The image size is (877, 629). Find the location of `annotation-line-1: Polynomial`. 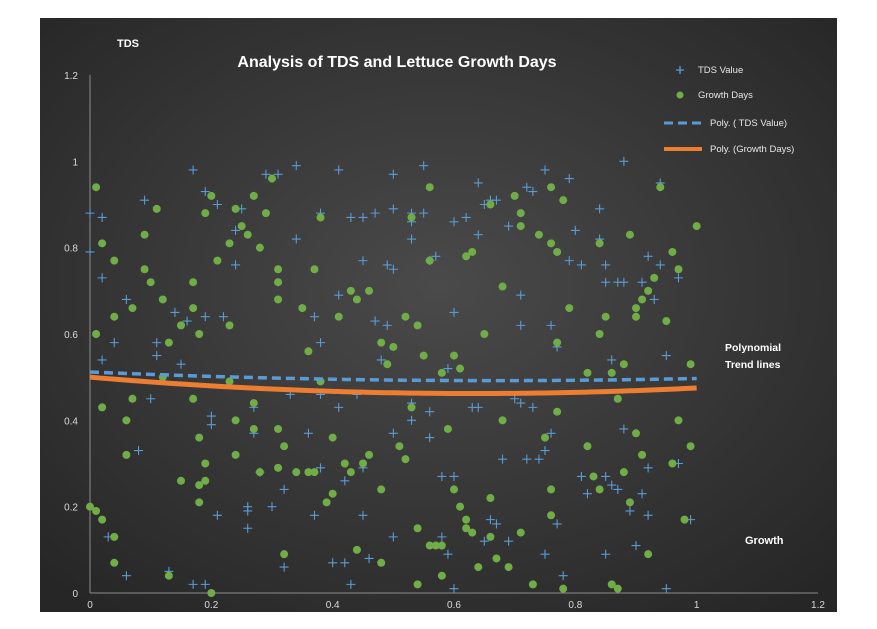

annotation-line-1: Polynomial is located at coordinates (753, 348).